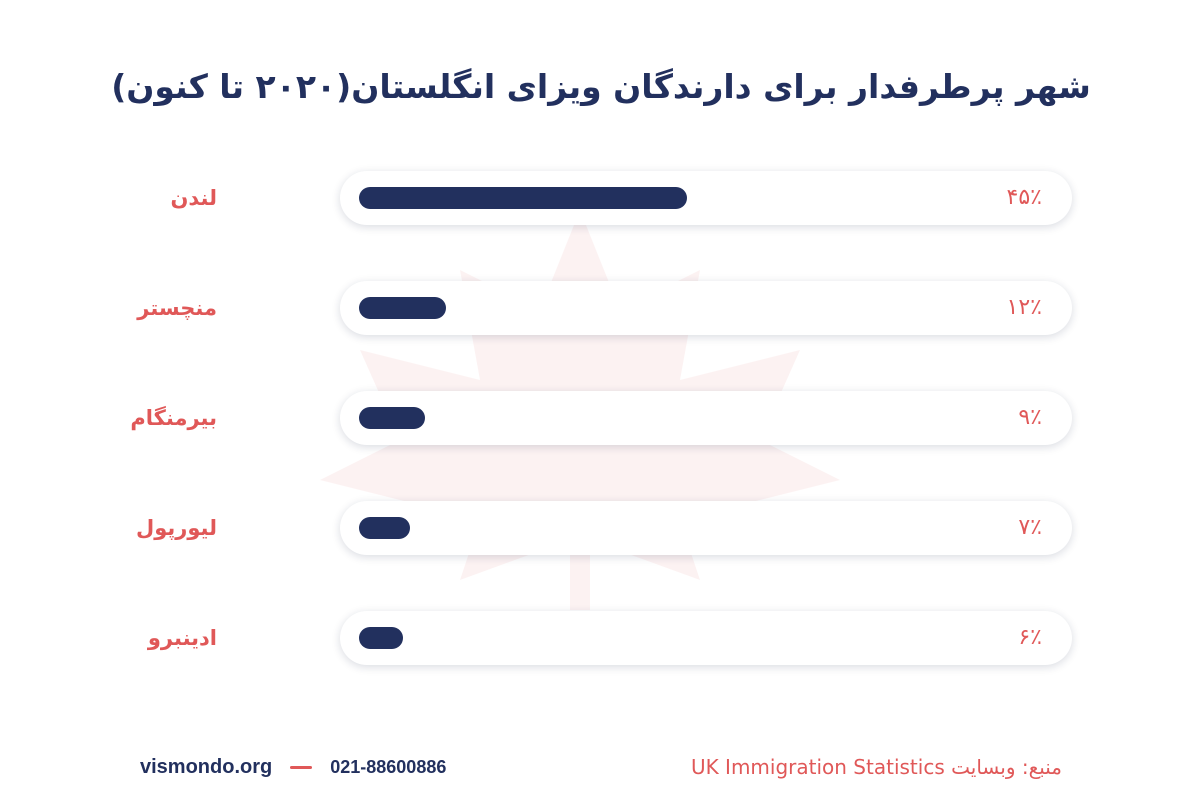 This screenshot has height=802, width=1202. Describe the element at coordinates (173, 418) in the screenshot. I see `category-label: بیرمنگام` at that location.